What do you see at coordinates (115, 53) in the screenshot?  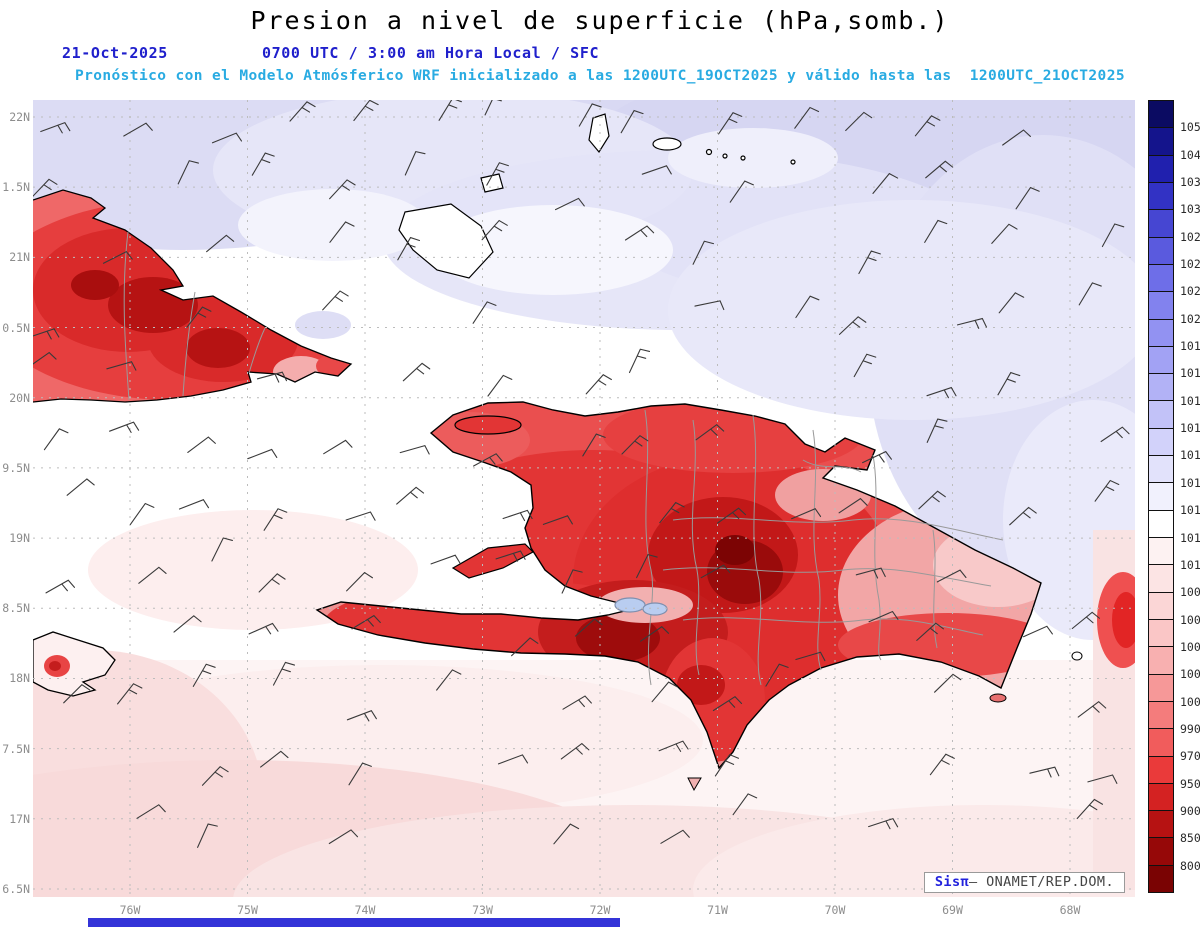 I see `valid-date: 21-Oct-2025` at bounding box center [115, 53].